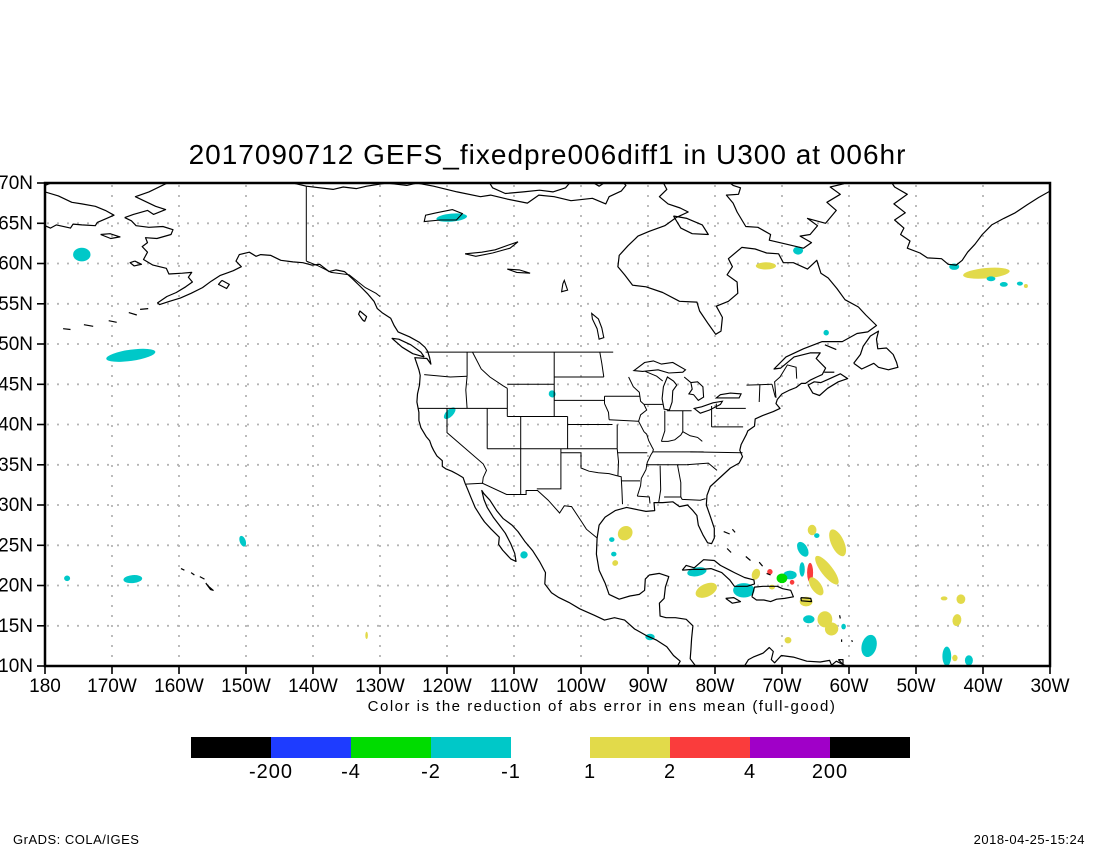 This screenshot has height=850, width=1100. I want to click on x-tick-label: 60W, so click(848, 686).